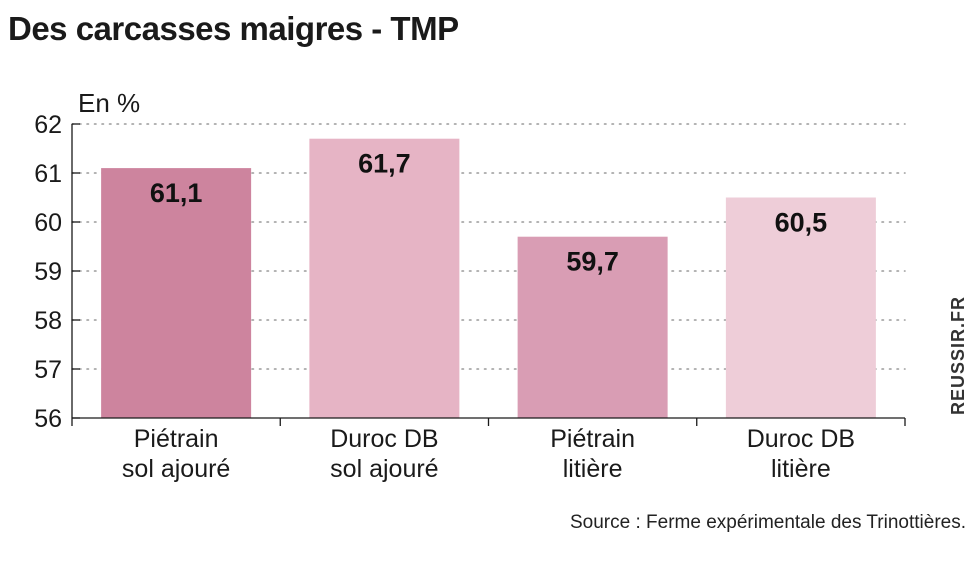 This screenshot has width=980, height=576. Describe the element at coordinates (48, 125) in the screenshot. I see `y-tick-label: 62` at that location.